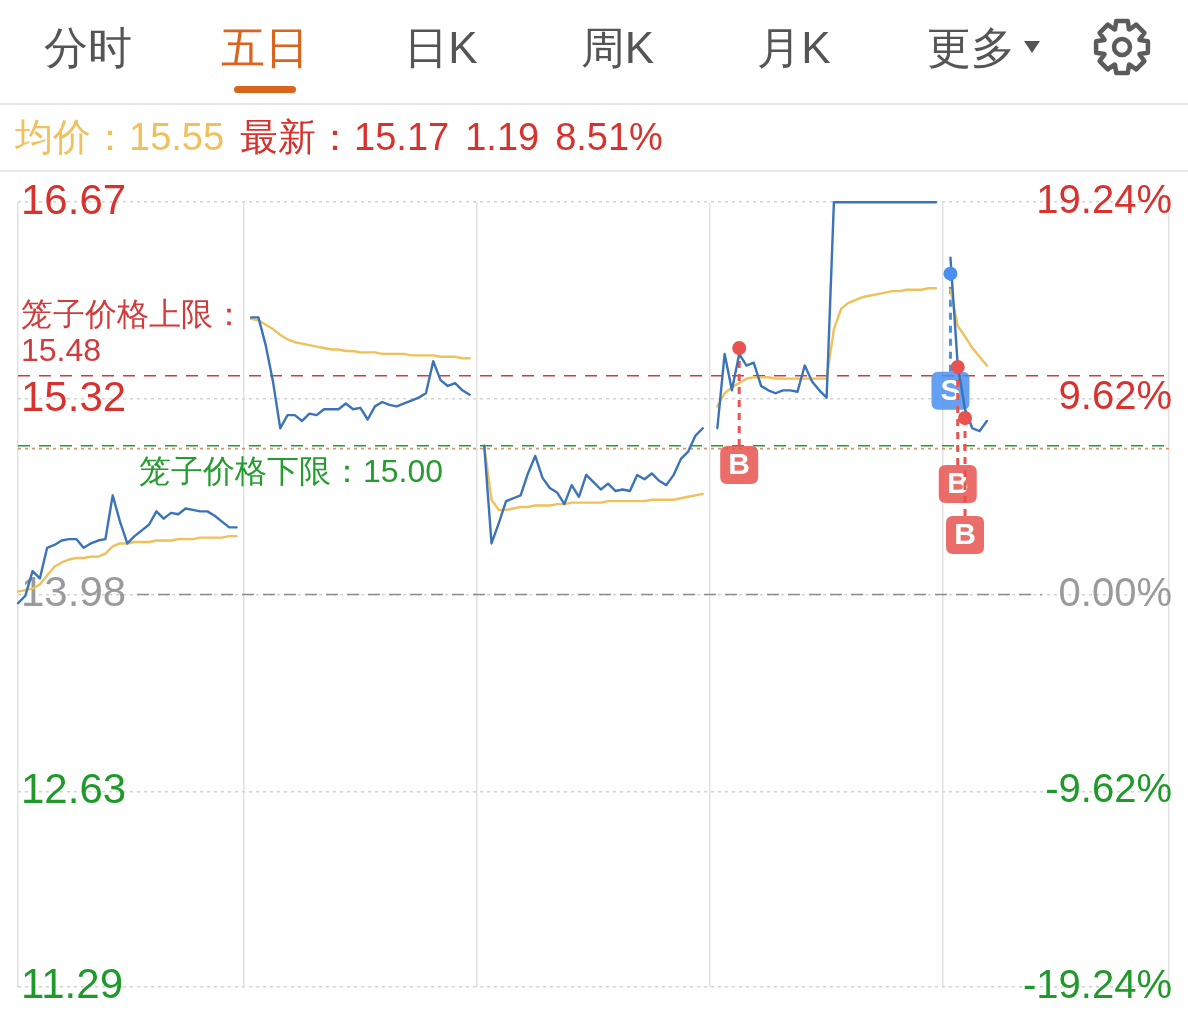 The width and height of the screenshot is (1188, 1015). Describe the element at coordinates (74, 199) in the screenshot. I see `y-tick-label: 16.67` at that location.